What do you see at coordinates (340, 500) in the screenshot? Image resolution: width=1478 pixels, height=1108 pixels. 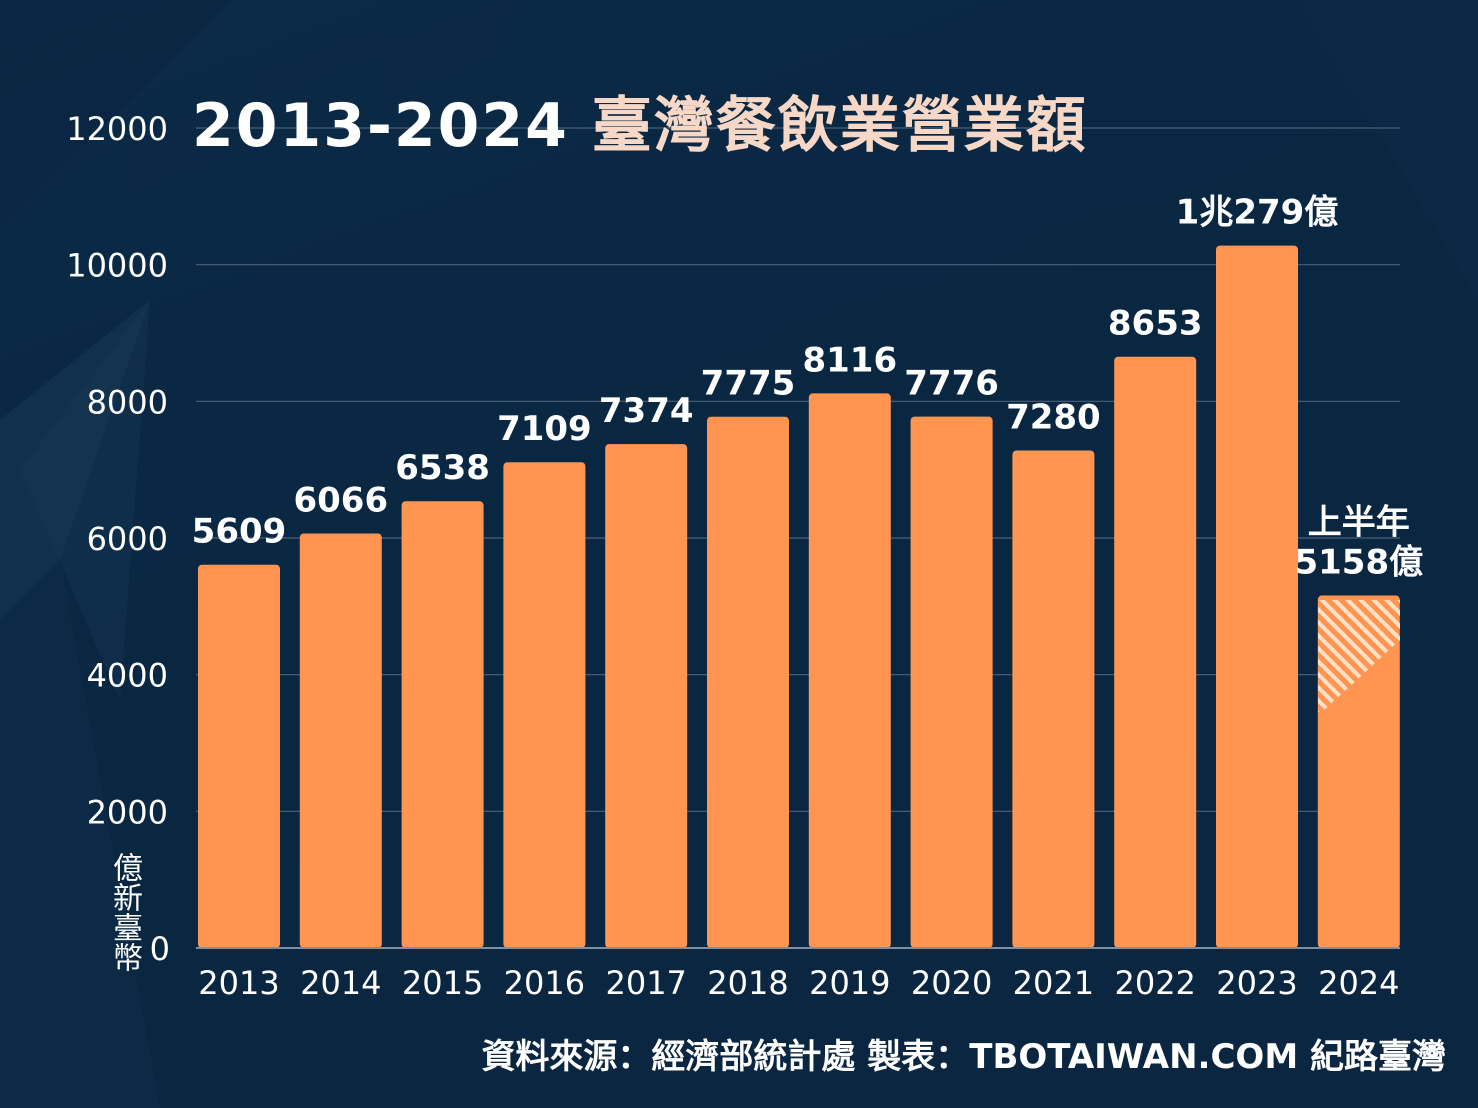 I see `data-label-2014: 6066` at bounding box center [340, 500].